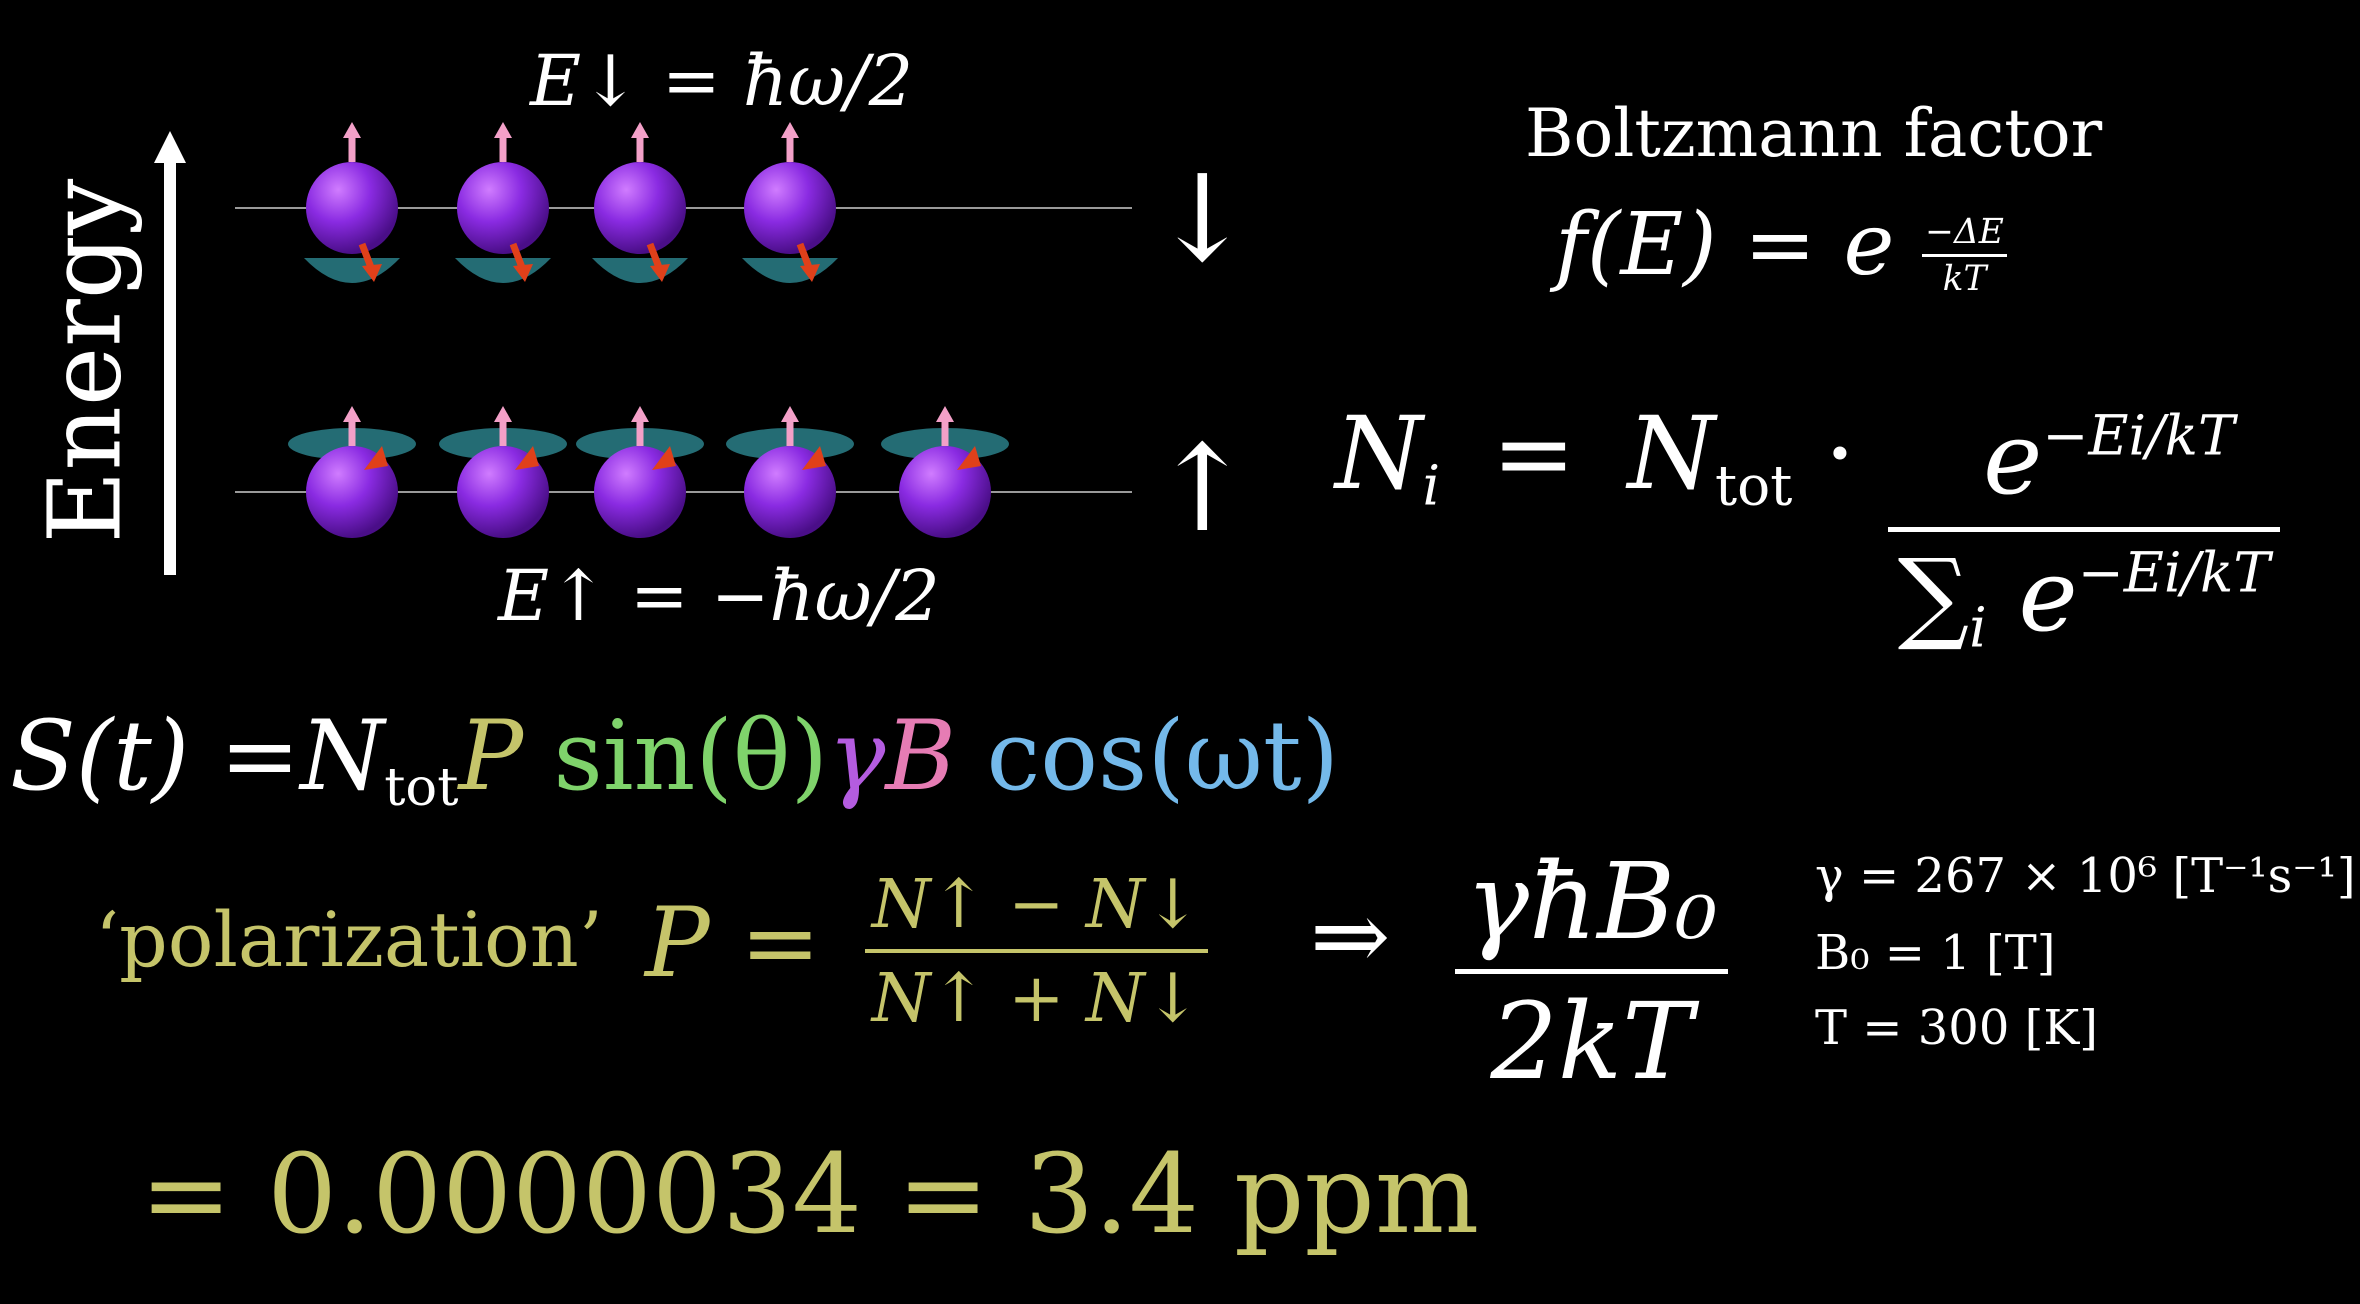 The width and height of the screenshot is (2360, 1304). I want to click on signal-formula: S(t) =NtotP sin(θ)γB cos(ωt), so click(675, 759).